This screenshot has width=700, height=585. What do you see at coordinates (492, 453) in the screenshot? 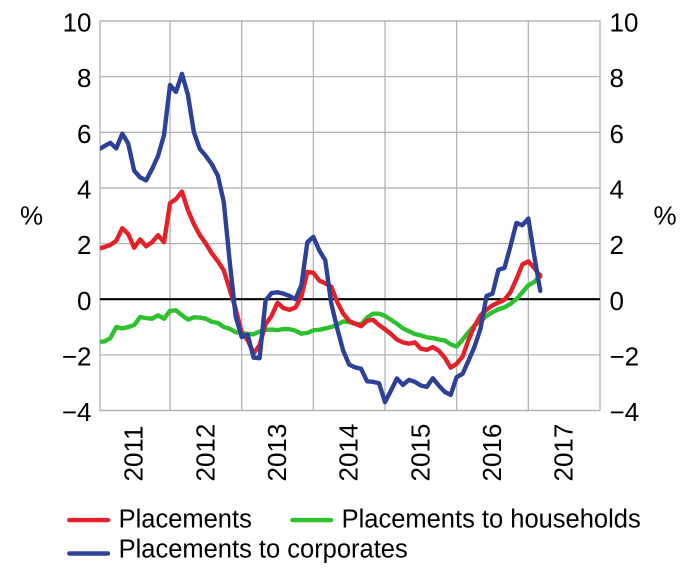
I see `svg-text: 2016` at bounding box center [492, 453].